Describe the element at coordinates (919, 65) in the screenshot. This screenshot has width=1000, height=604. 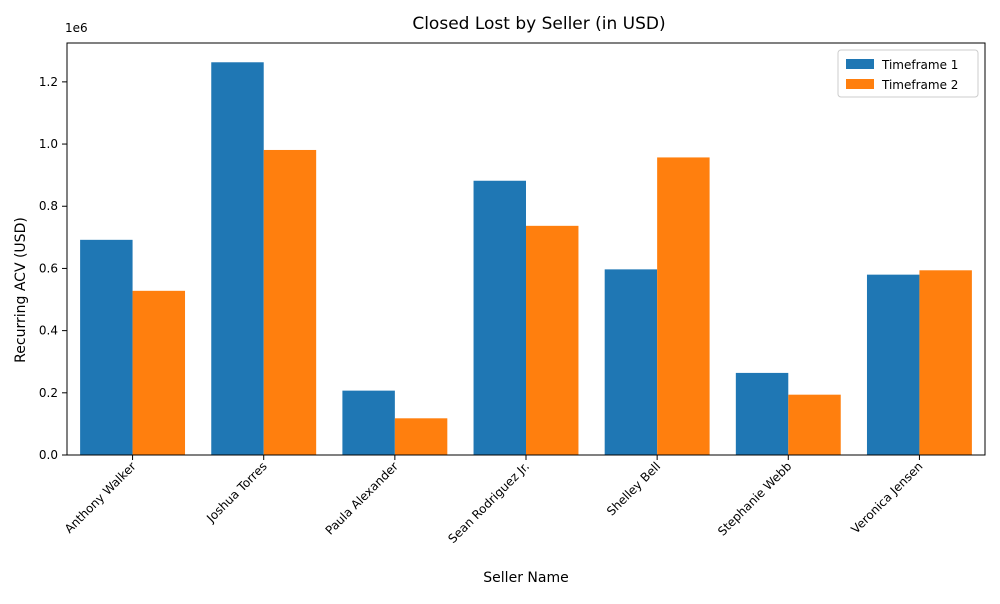
I see `legend-label-1: Timeframe 1` at that location.